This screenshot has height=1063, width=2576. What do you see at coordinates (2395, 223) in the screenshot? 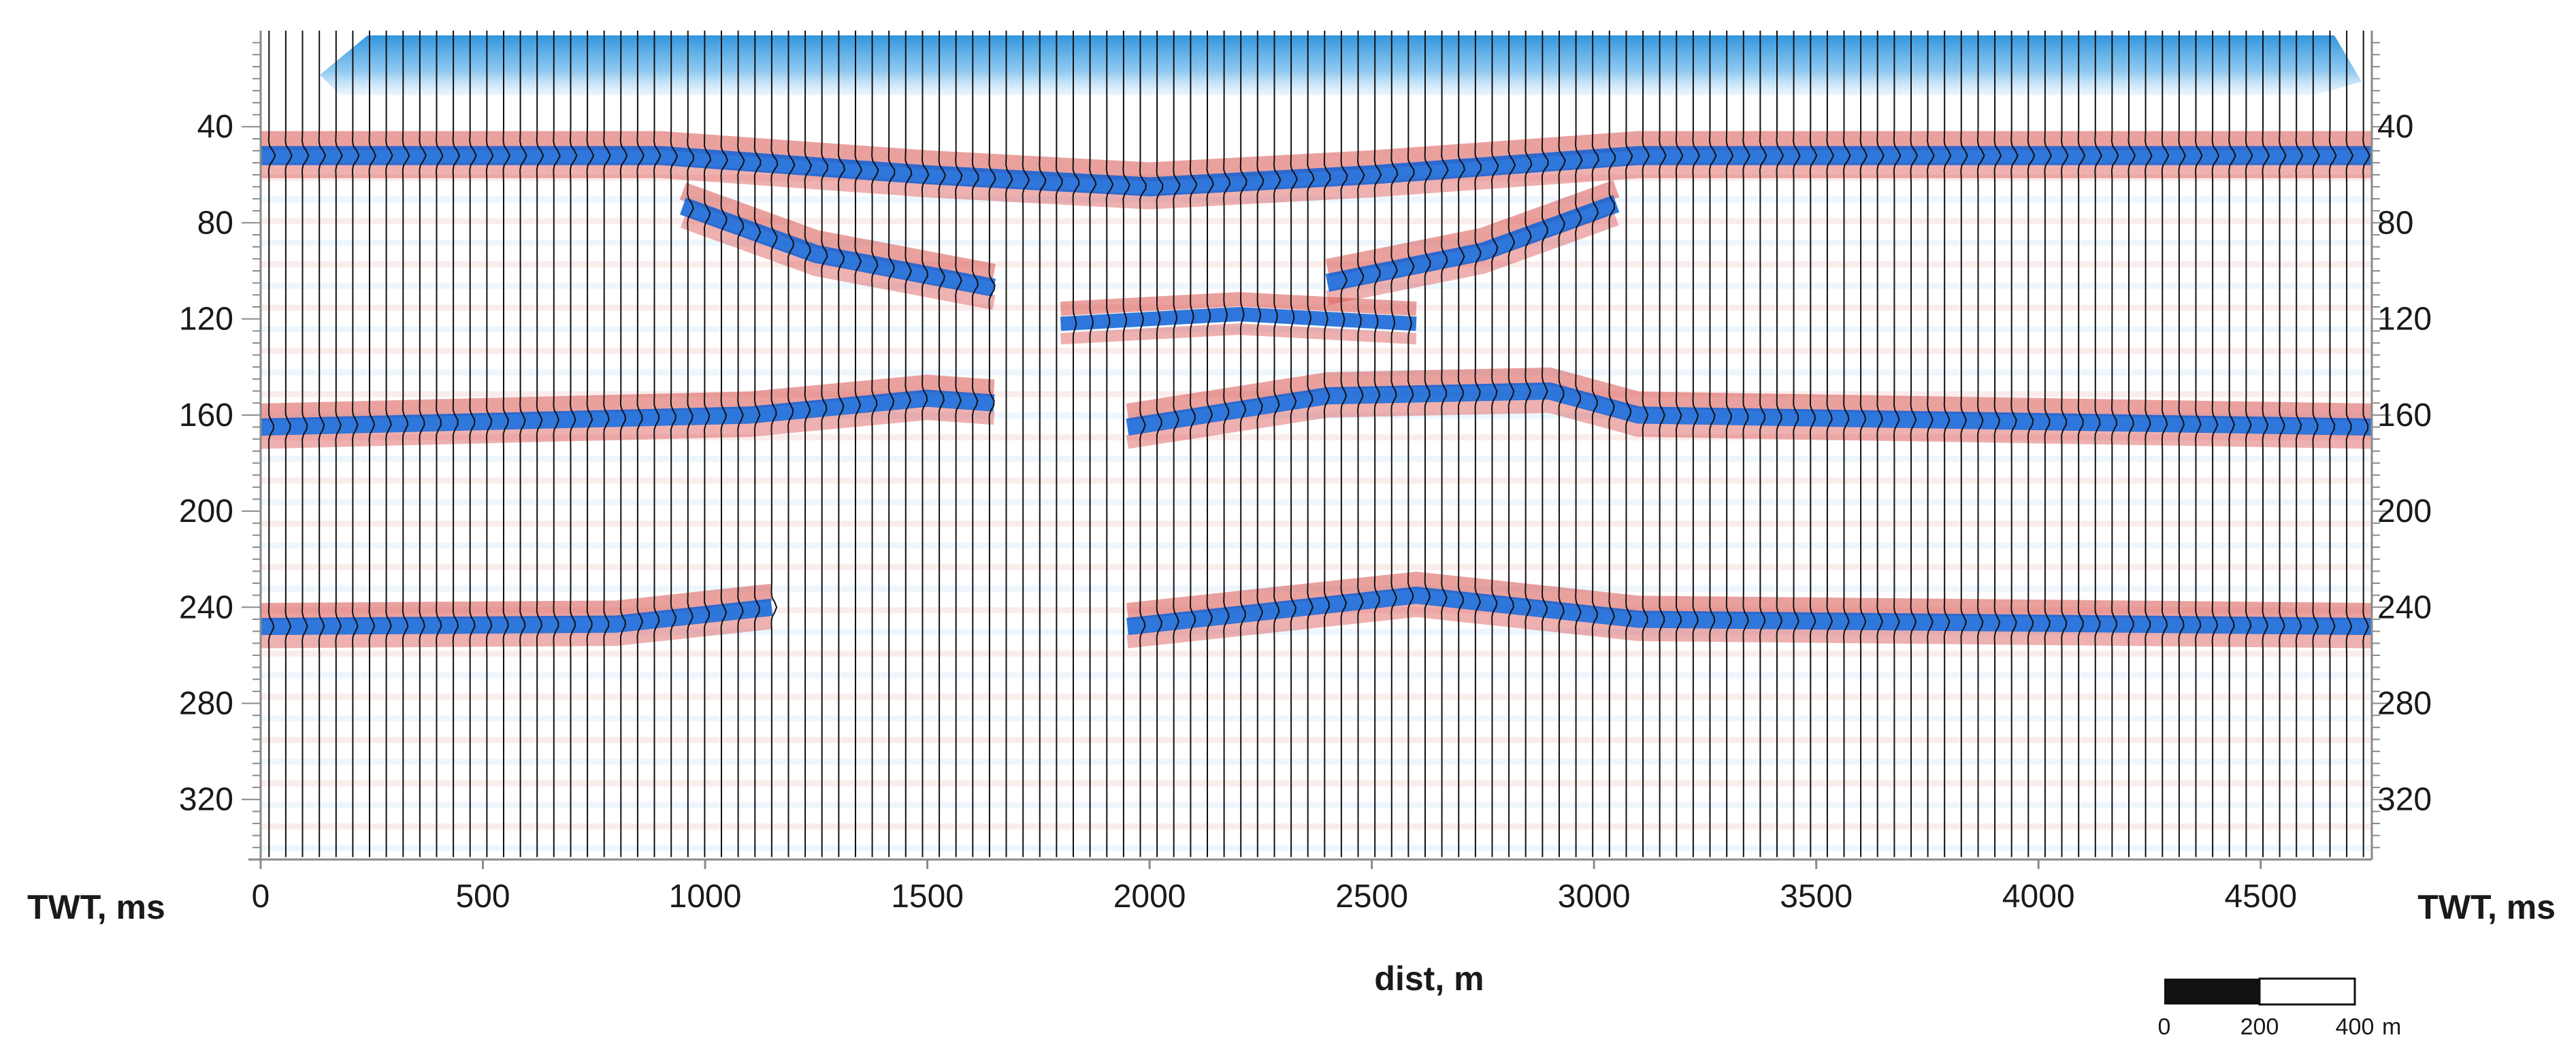
I see `y-tick-label-right: 80` at bounding box center [2395, 223].